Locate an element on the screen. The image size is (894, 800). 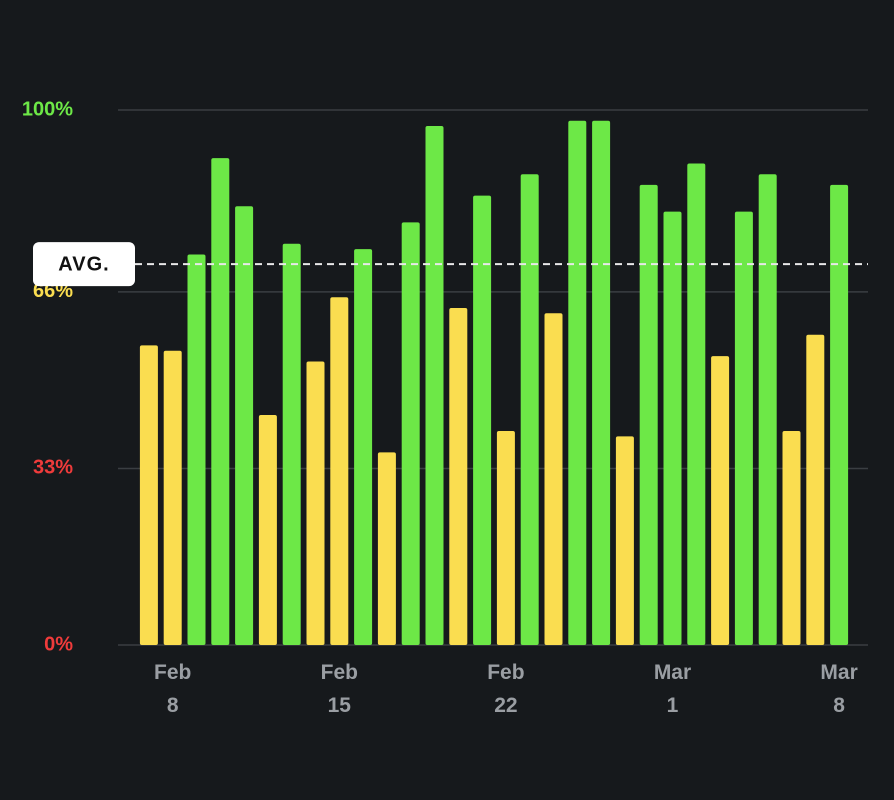
average-label: AVG. is located at coordinates (83, 264).